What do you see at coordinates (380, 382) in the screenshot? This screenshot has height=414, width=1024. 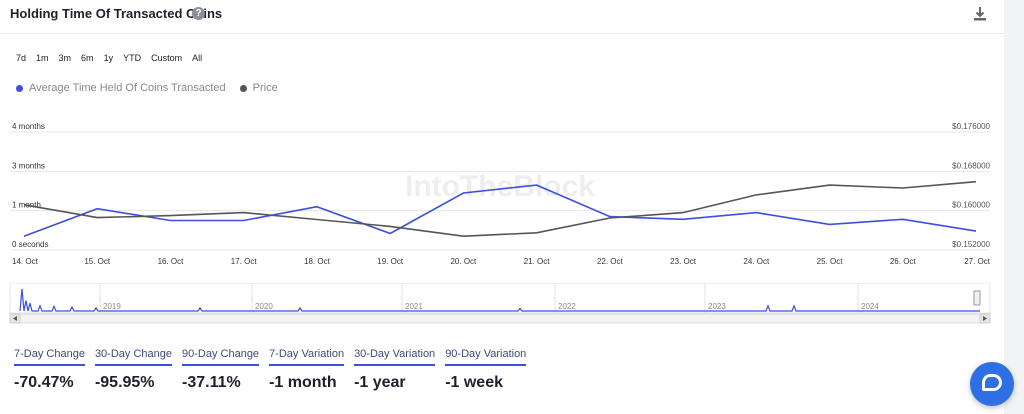 I see `stat-value: -1 year` at bounding box center [380, 382].